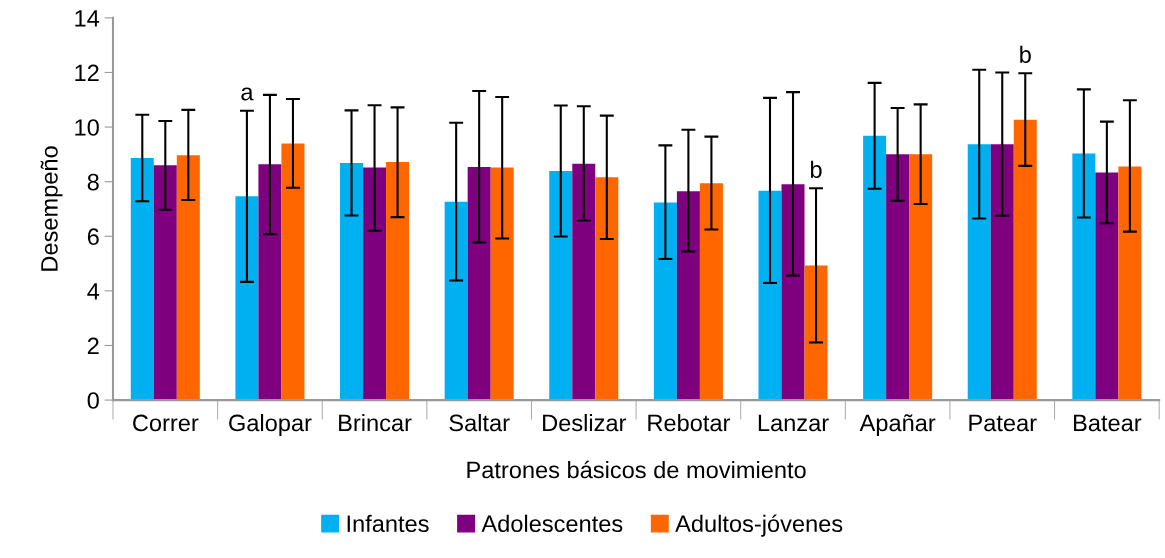 The image size is (1165, 558). I want to click on y-axis-title: Desempeño, so click(51, 208).